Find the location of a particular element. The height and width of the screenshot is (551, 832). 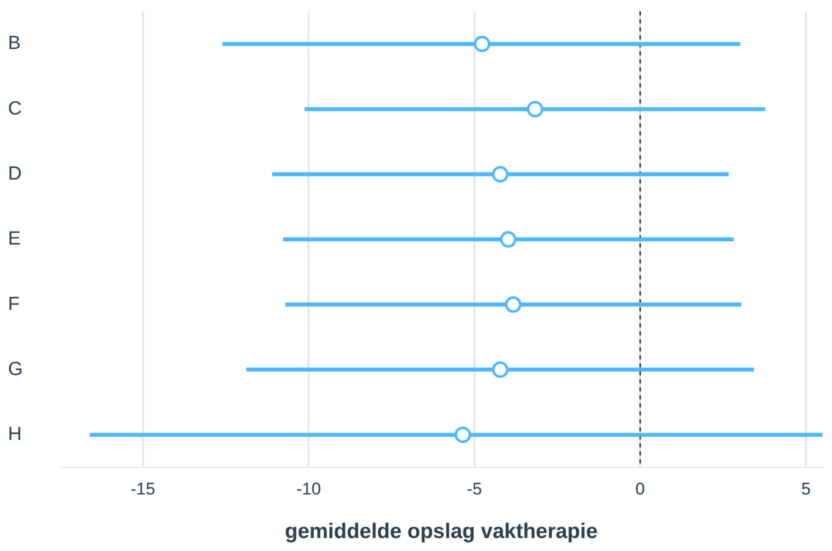

y-tick-label: G is located at coordinates (15, 369).